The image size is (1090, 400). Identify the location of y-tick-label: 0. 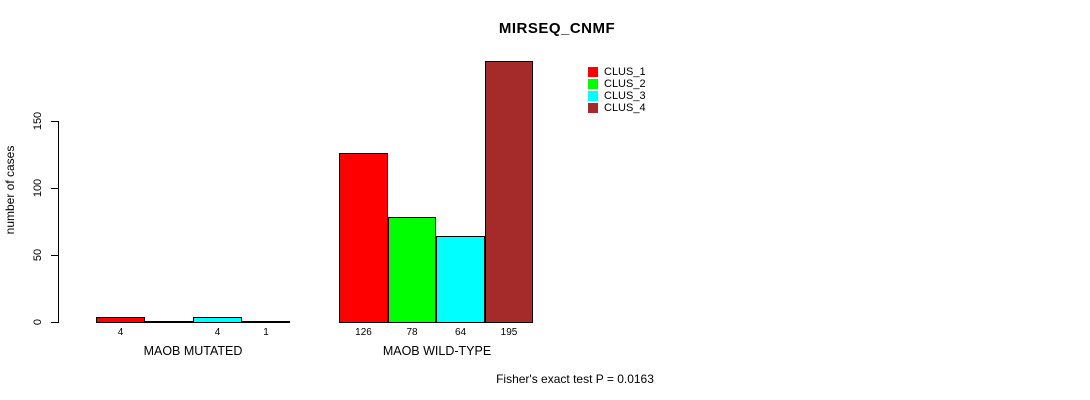
(38, 322).